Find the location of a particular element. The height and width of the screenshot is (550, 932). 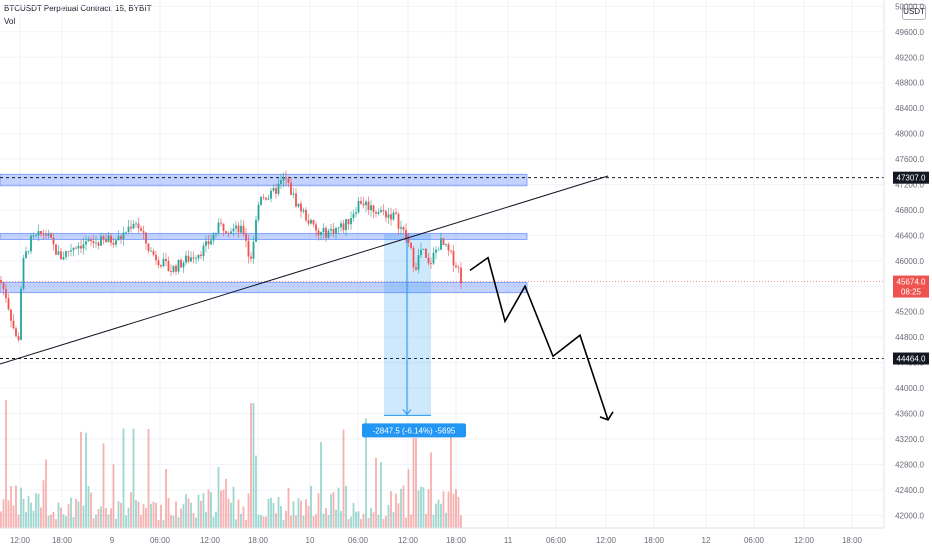

volume-indicator-label: Vol is located at coordinates (10, 21).